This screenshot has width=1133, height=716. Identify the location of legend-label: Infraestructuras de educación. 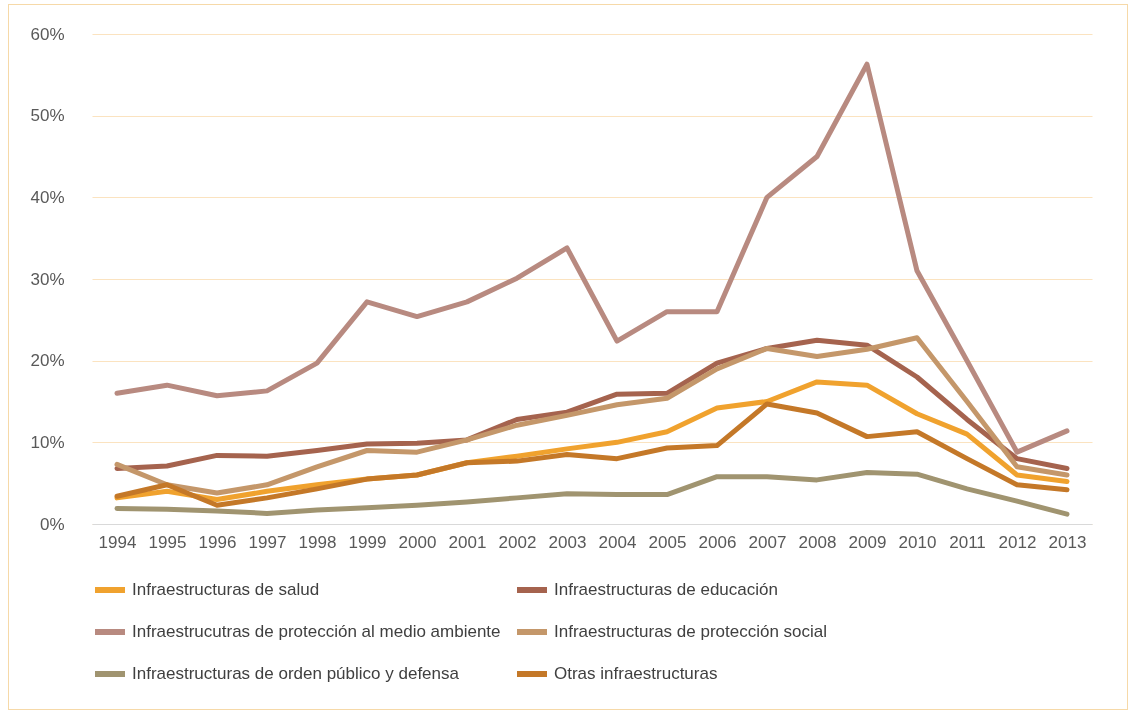
(666, 589).